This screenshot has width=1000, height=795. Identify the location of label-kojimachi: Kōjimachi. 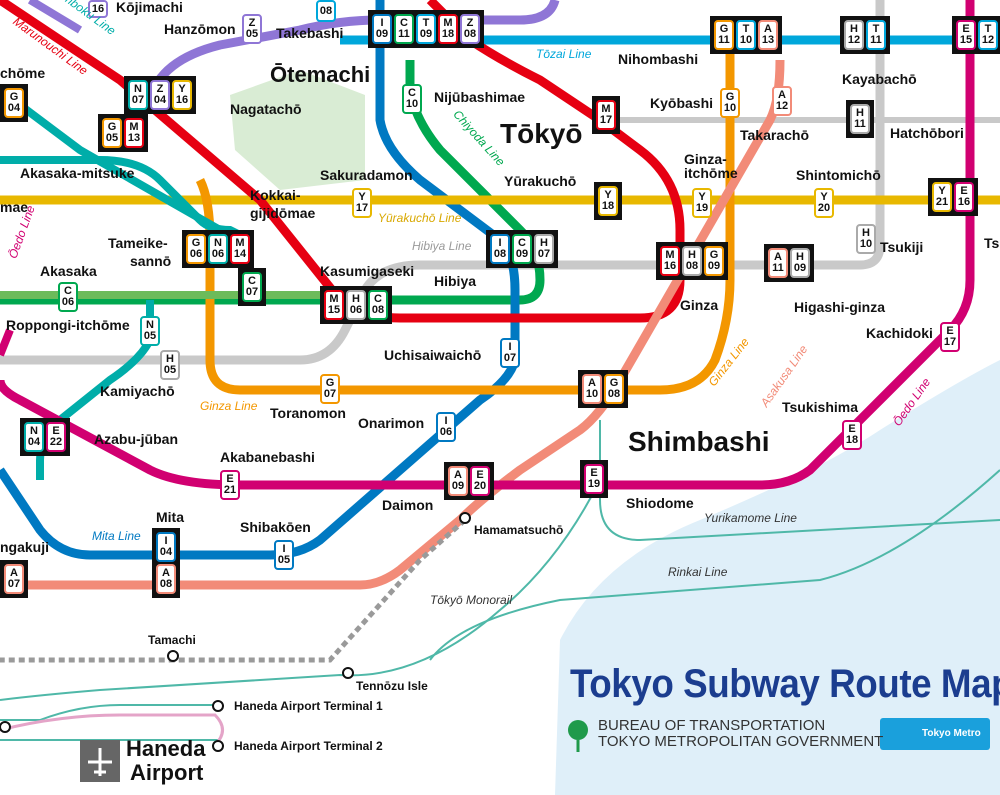
(149, 7).